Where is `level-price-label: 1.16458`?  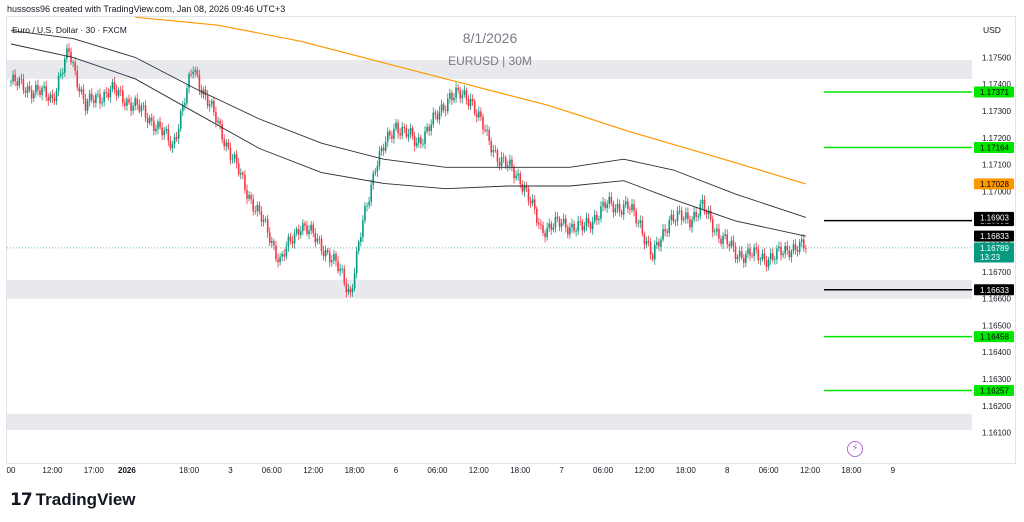
level-price-label: 1.16458 is located at coordinates (994, 337).